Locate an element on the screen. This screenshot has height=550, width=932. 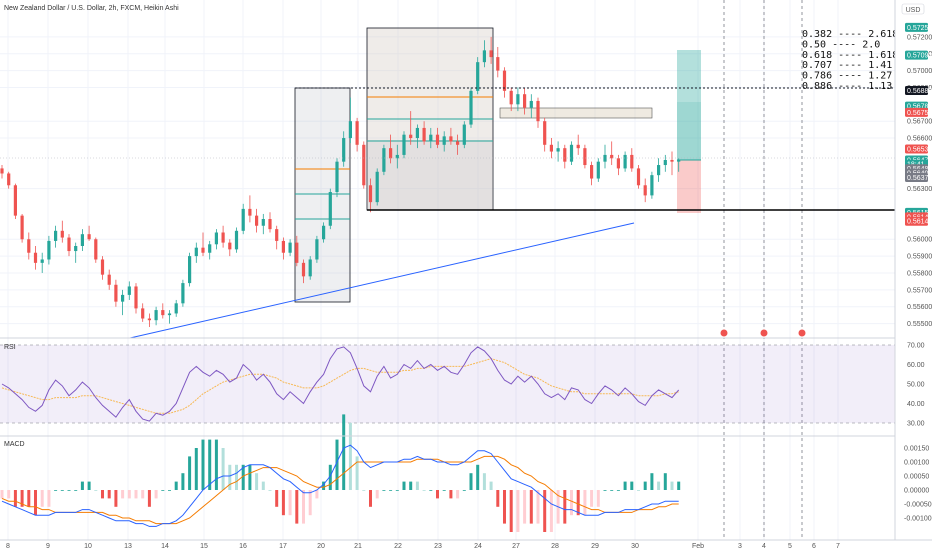
rsi-band is located at coordinates (447, 384).